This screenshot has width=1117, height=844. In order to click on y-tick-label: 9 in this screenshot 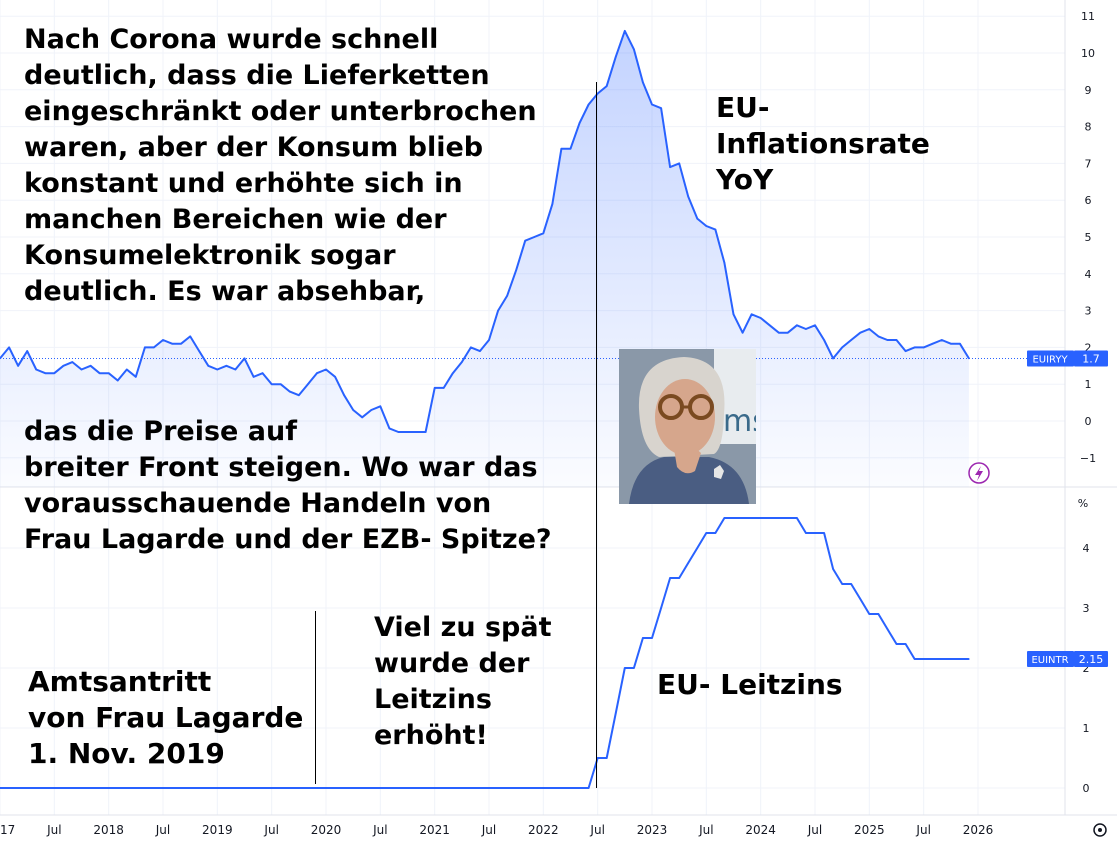, I will do `click(1088, 90)`.